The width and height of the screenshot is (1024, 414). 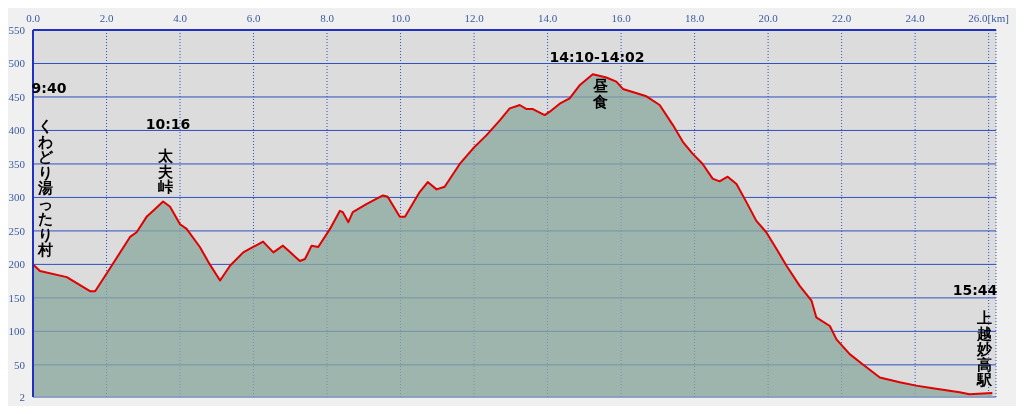 What do you see at coordinates (597, 57) in the screenshot?
I see `annotation: 14:10-14:02` at bounding box center [597, 57].